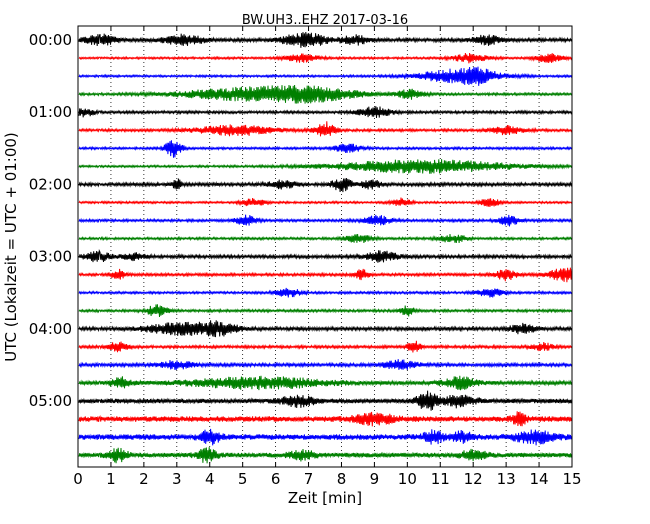 This screenshot has height=524, width=650. Describe the element at coordinates (539, 479) in the screenshot. I see `x-tick-label: 14` at that location.